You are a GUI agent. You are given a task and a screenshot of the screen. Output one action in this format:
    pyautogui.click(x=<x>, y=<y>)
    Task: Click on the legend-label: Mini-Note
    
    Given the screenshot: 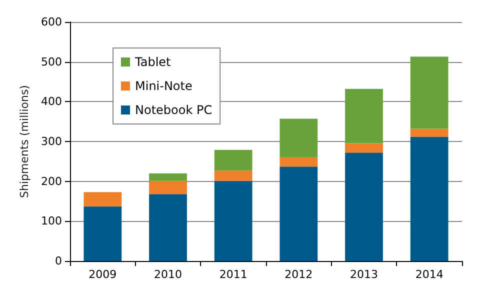 What is the action you would take?
    pyautogui.click(x=163, y=86)
    